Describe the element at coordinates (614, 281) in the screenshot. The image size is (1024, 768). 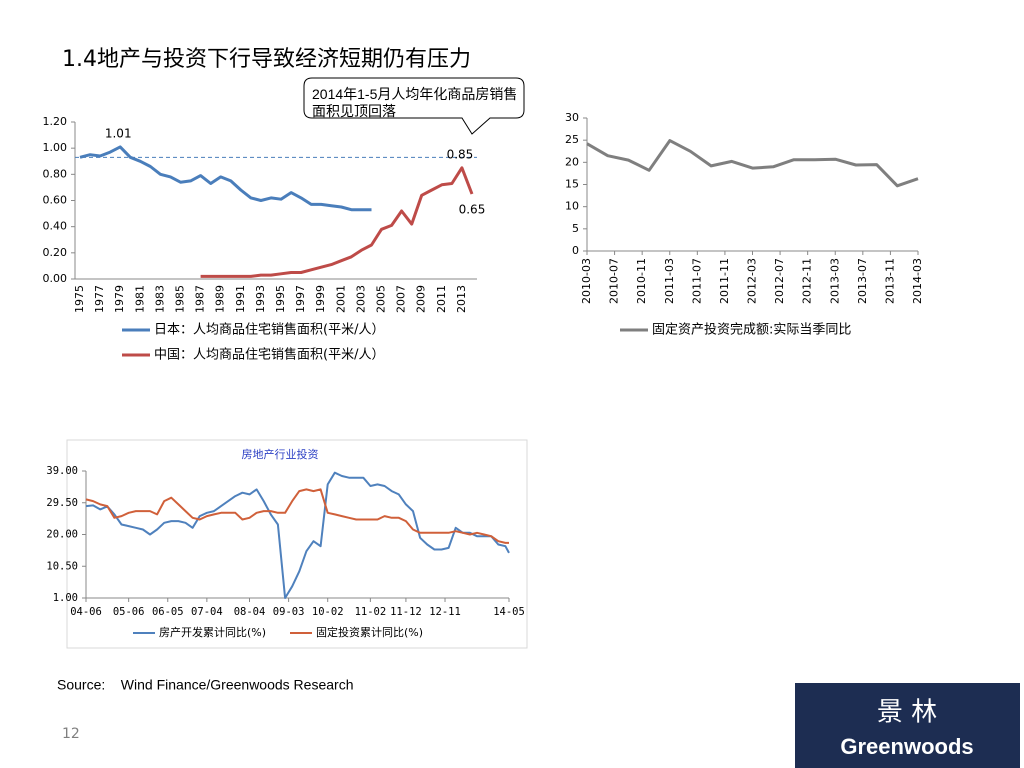
I see `x-tick-label: 2010-07` at that location.